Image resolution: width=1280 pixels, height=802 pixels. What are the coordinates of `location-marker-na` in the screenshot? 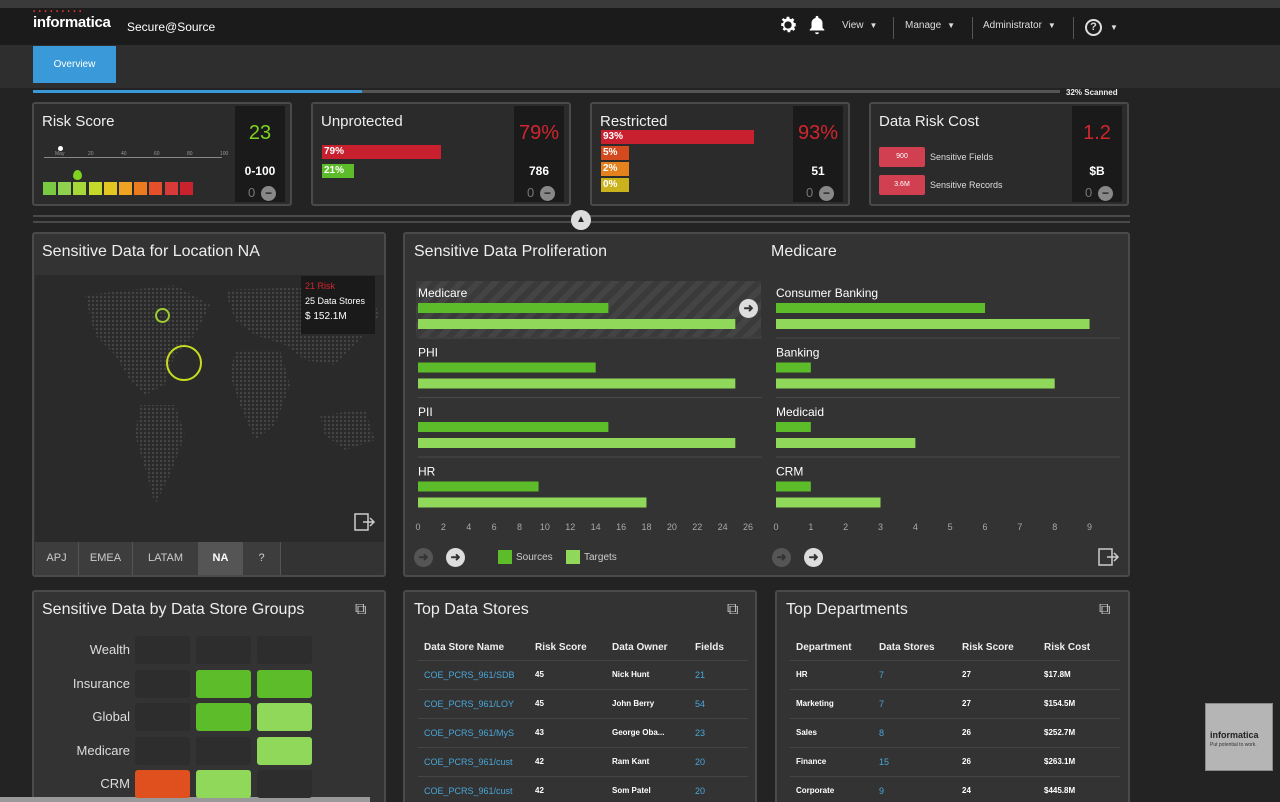 It's located at (184, 363).